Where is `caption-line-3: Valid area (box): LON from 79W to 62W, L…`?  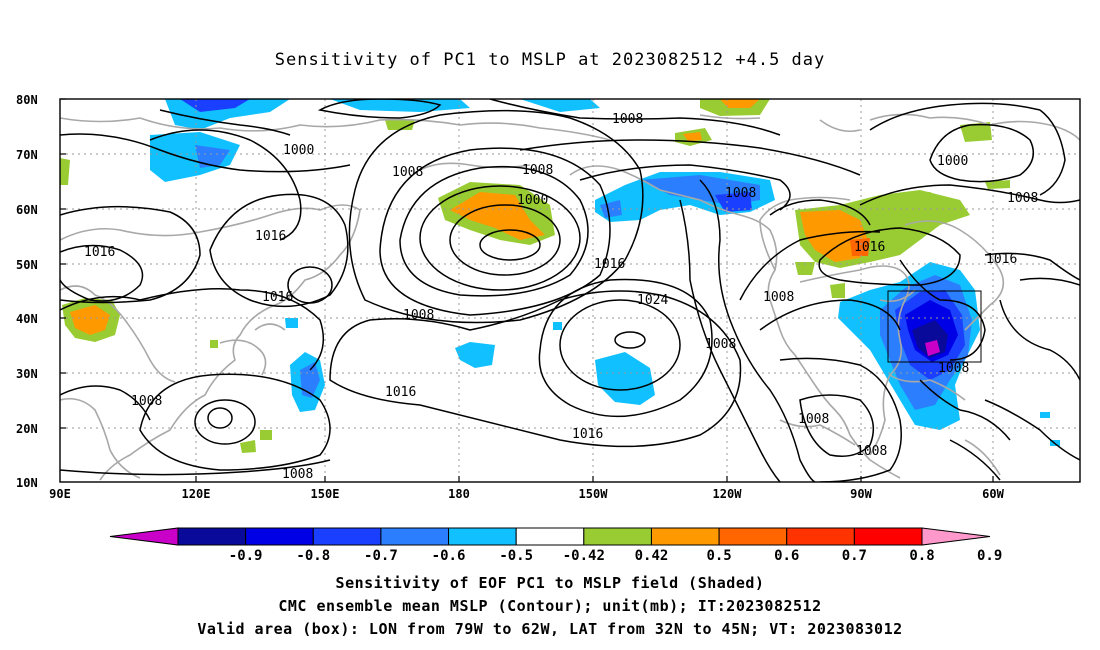 caption-line-3: Valid area (box): LON from 79W to 62W, L… is located at coordinates (550, 629).